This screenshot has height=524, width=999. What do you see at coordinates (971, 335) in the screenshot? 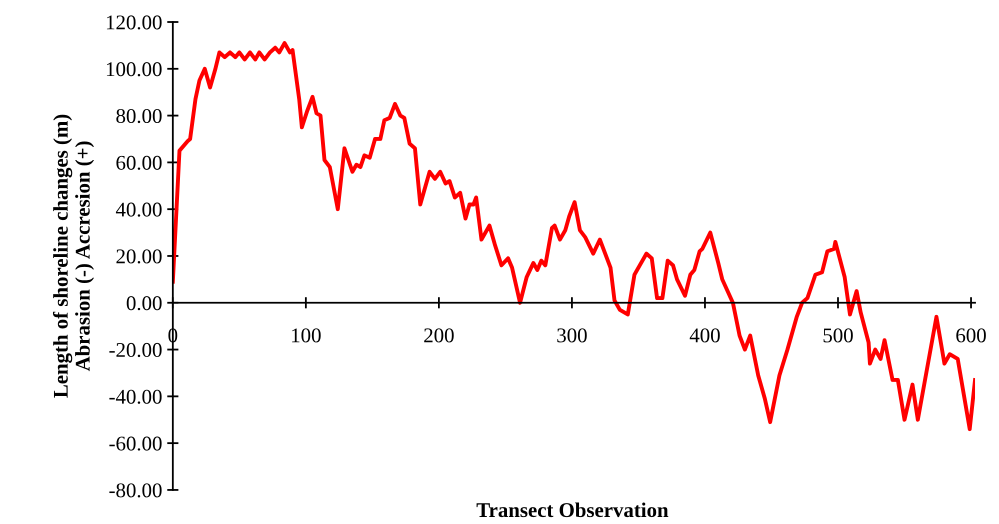
I see `x-tick-label: 600` at bounding box center [971, 335].